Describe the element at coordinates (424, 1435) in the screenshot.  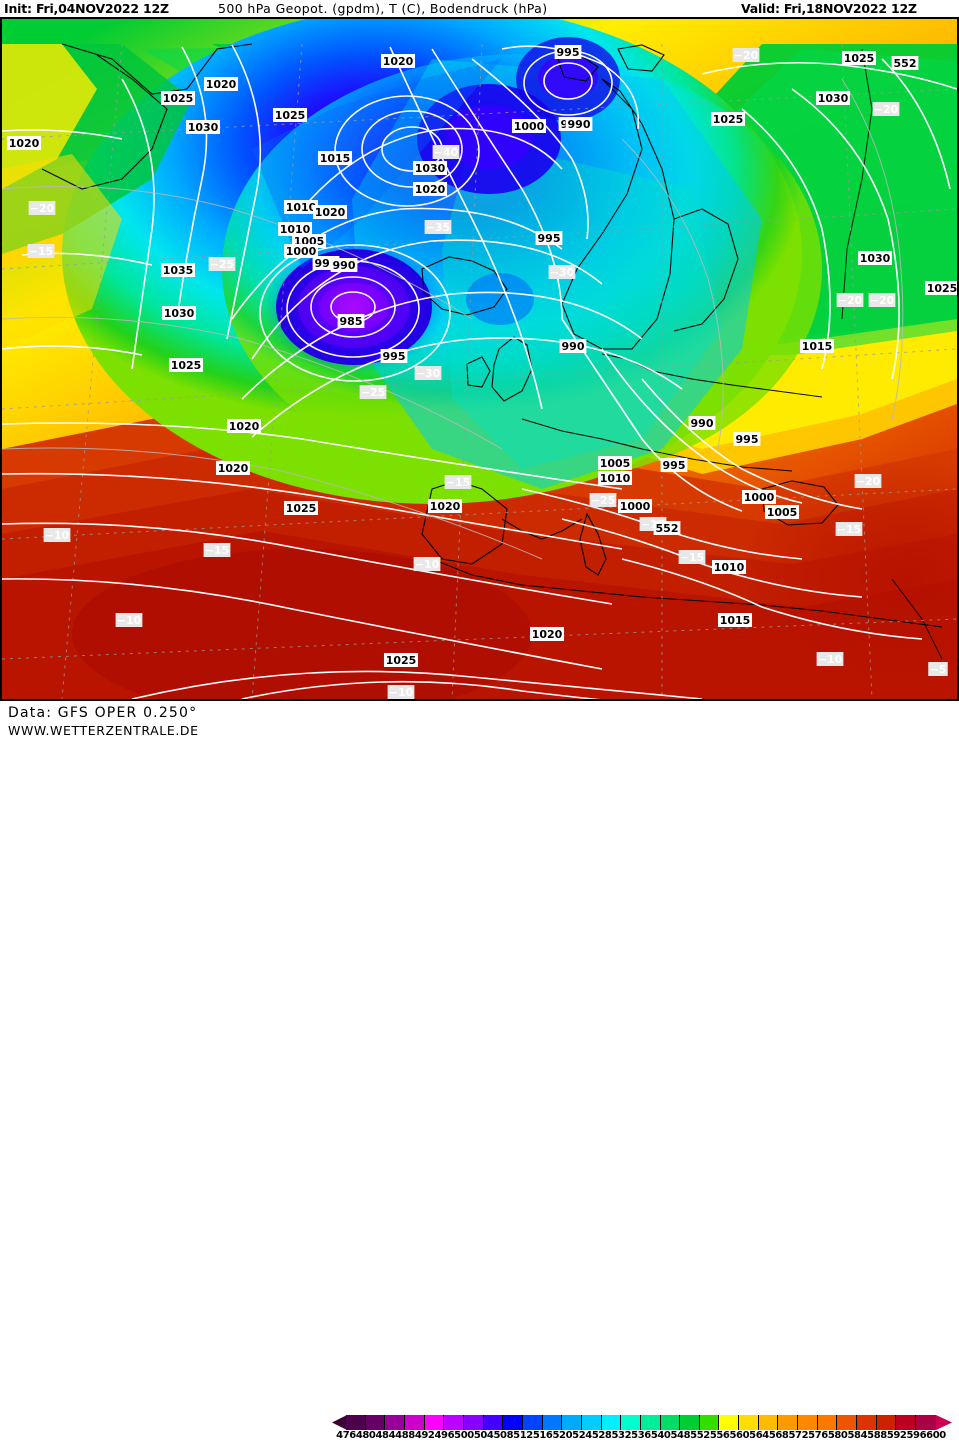
I see `colorbar-tick-label: 492` at that location.